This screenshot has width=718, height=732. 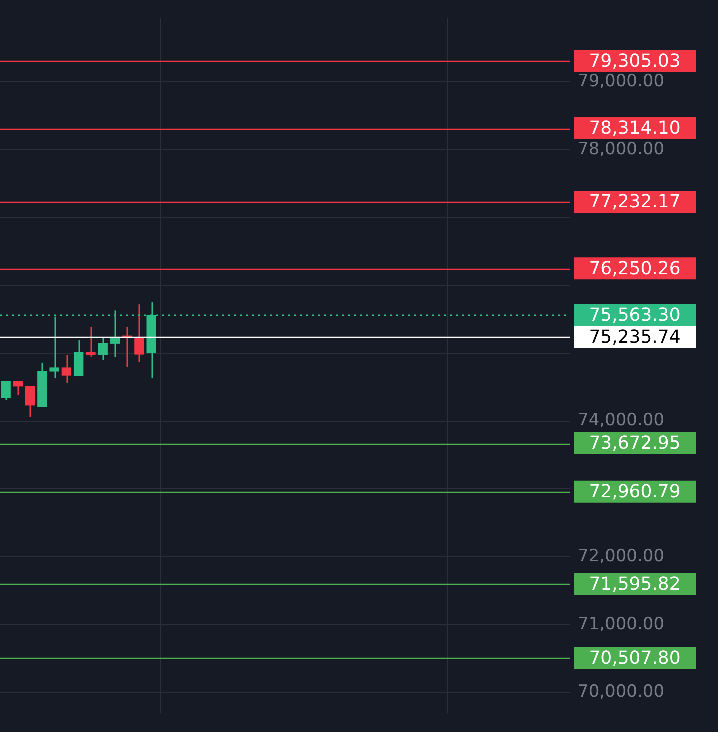 I want to click on ref-line-label: 75,235.74, so click(x=635, y=337).